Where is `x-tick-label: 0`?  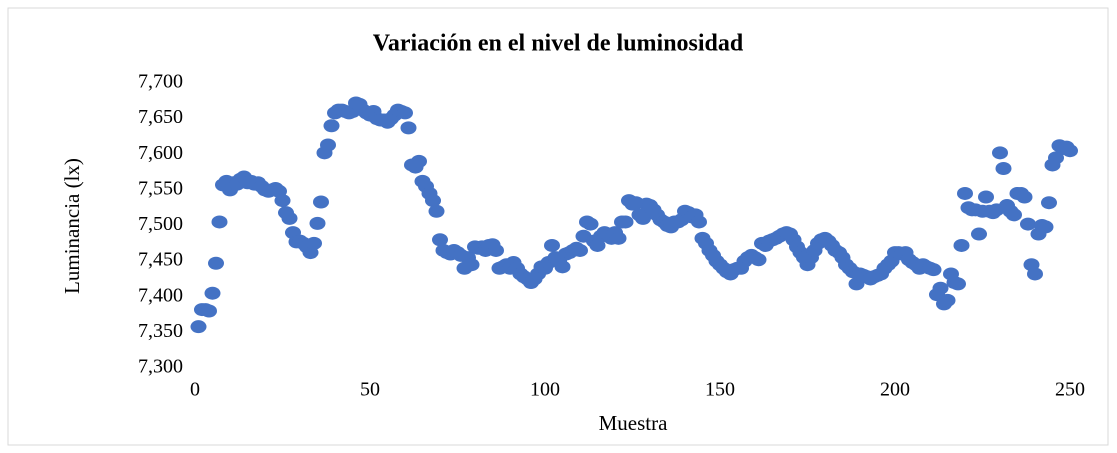
x-tick-label: 0 is located at coordinates (195, 390).